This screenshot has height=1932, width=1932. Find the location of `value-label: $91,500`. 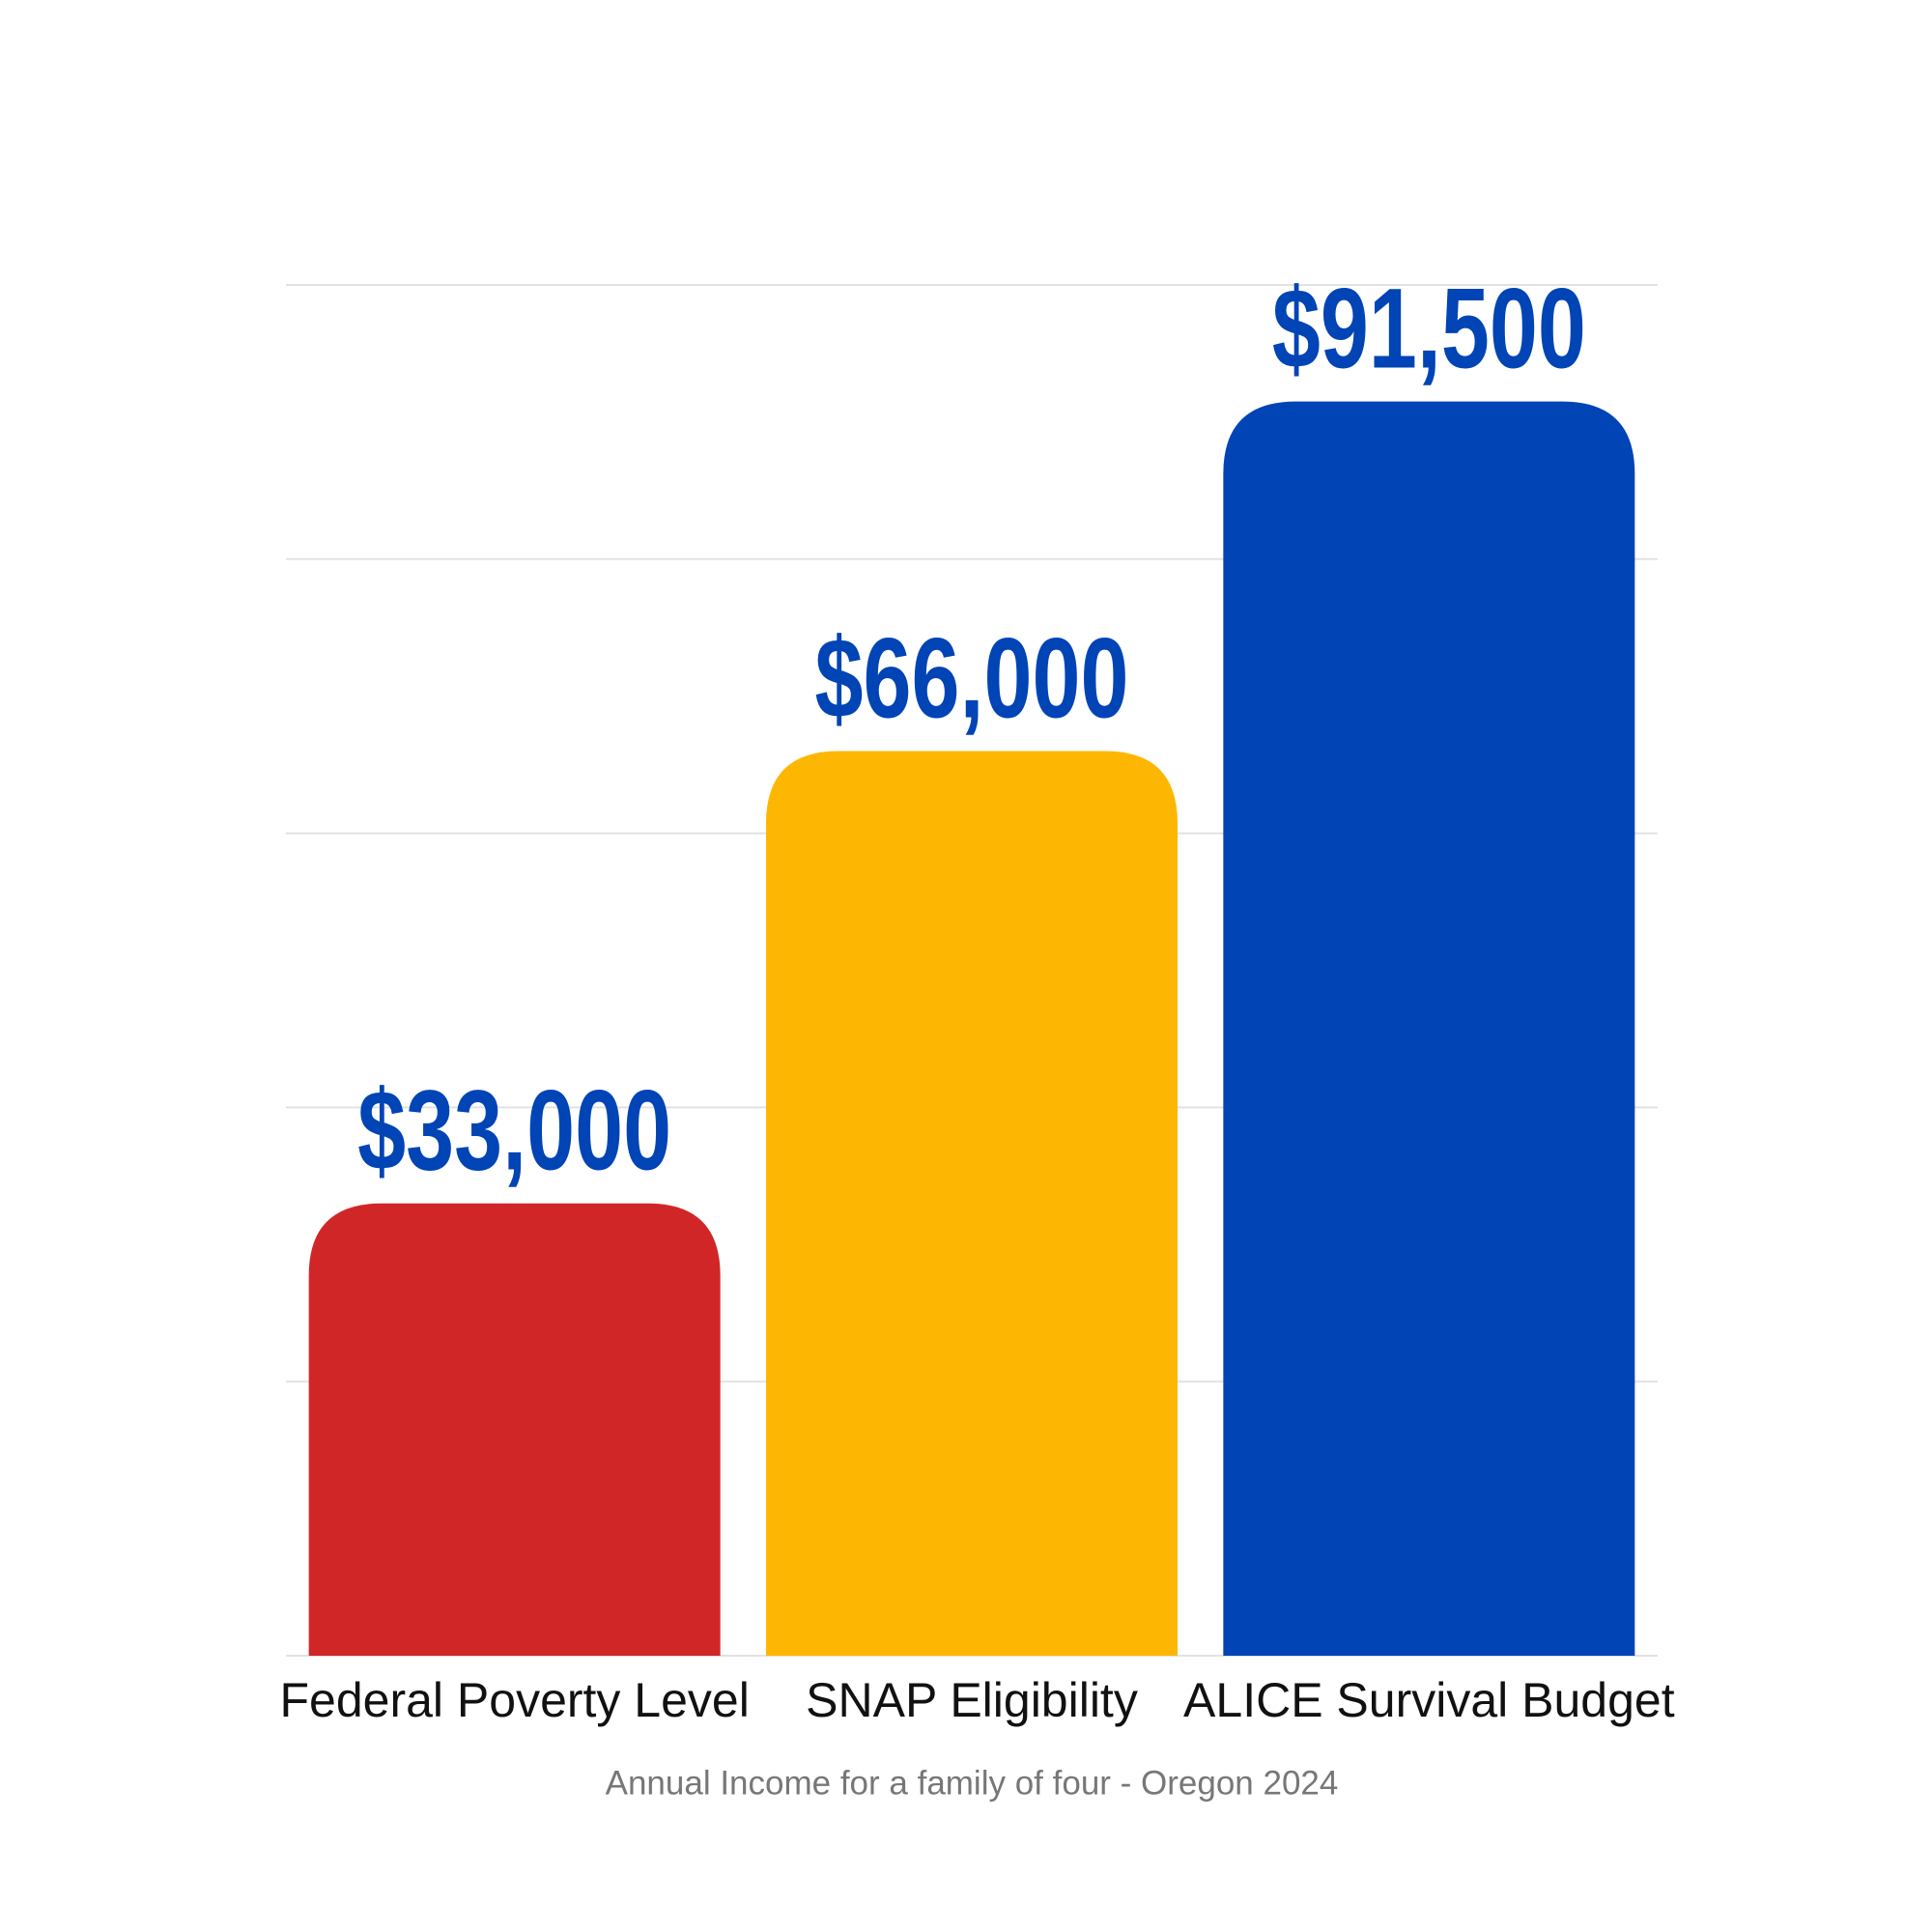

value-label: $91,500 is located at coordinates (1429, 329).